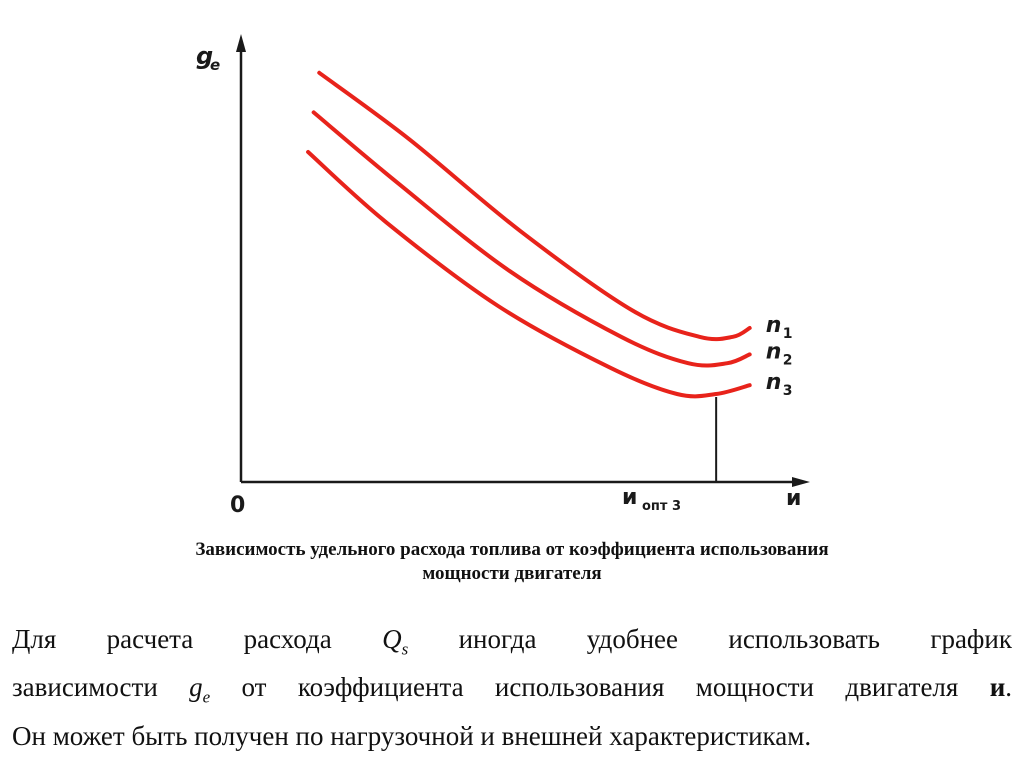 This screenshot has width=1024, height=768. I want to click on series-label-n3: n, so click(774, 382).